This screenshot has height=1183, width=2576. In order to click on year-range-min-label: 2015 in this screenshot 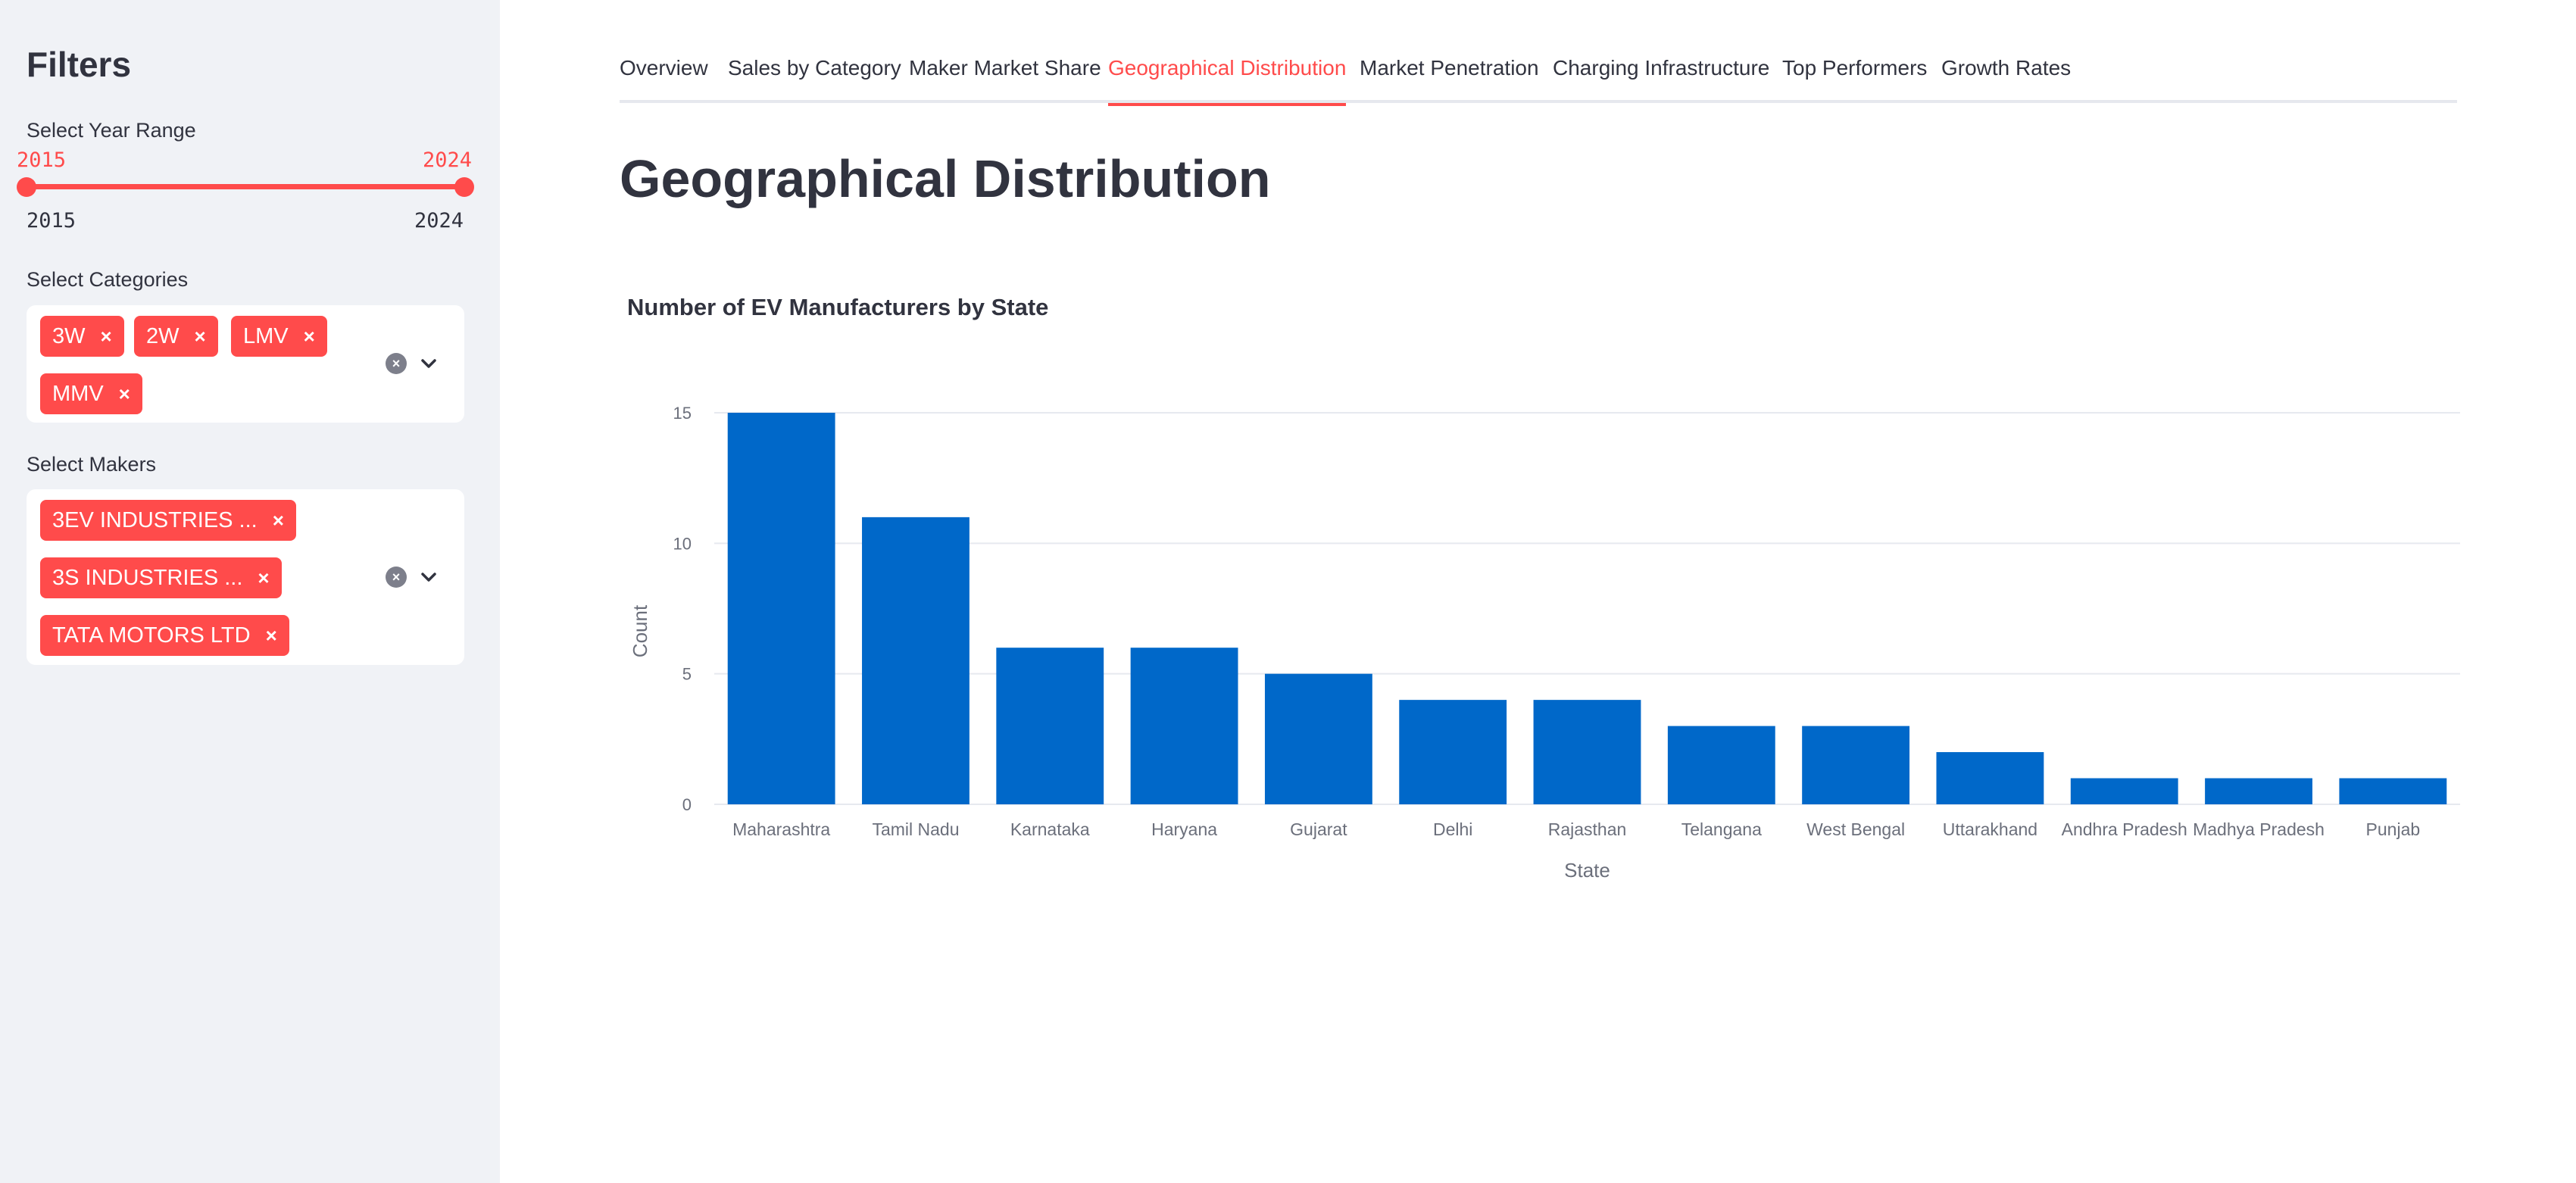, I will do `click(52, 221)`.